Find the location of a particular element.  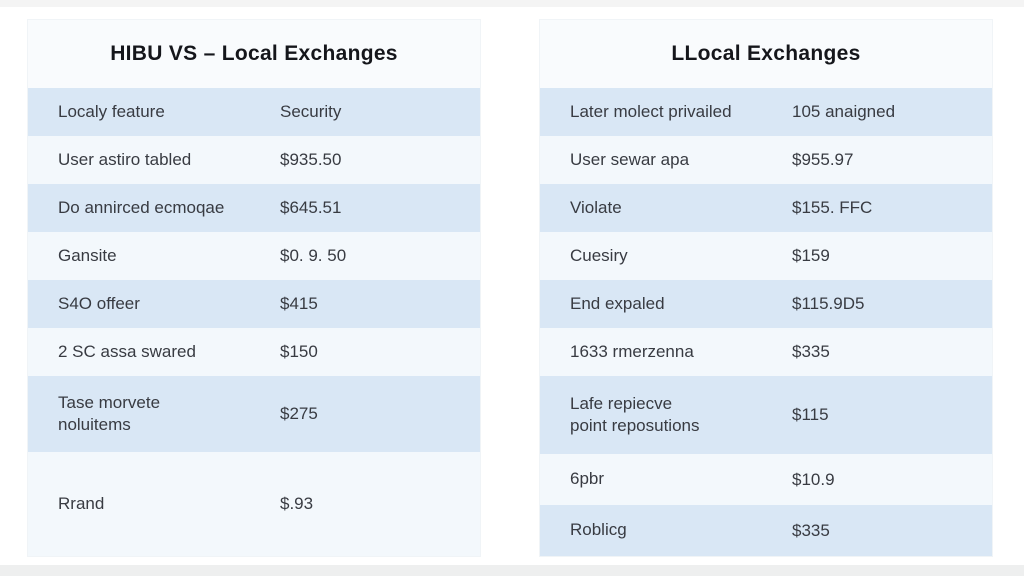

row-value: $955.97 is located at coordinates (823, 159).